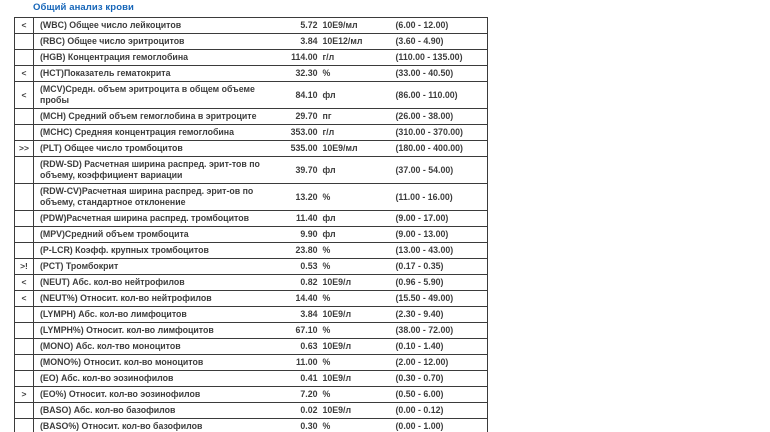 Image resolution: width=770 pixels, height=432 pixels. Describe the element at coordinates (153, 394) in the screenshot. I see `test-name: (EO%) Относит. кол-во эозинофилов` at that location.